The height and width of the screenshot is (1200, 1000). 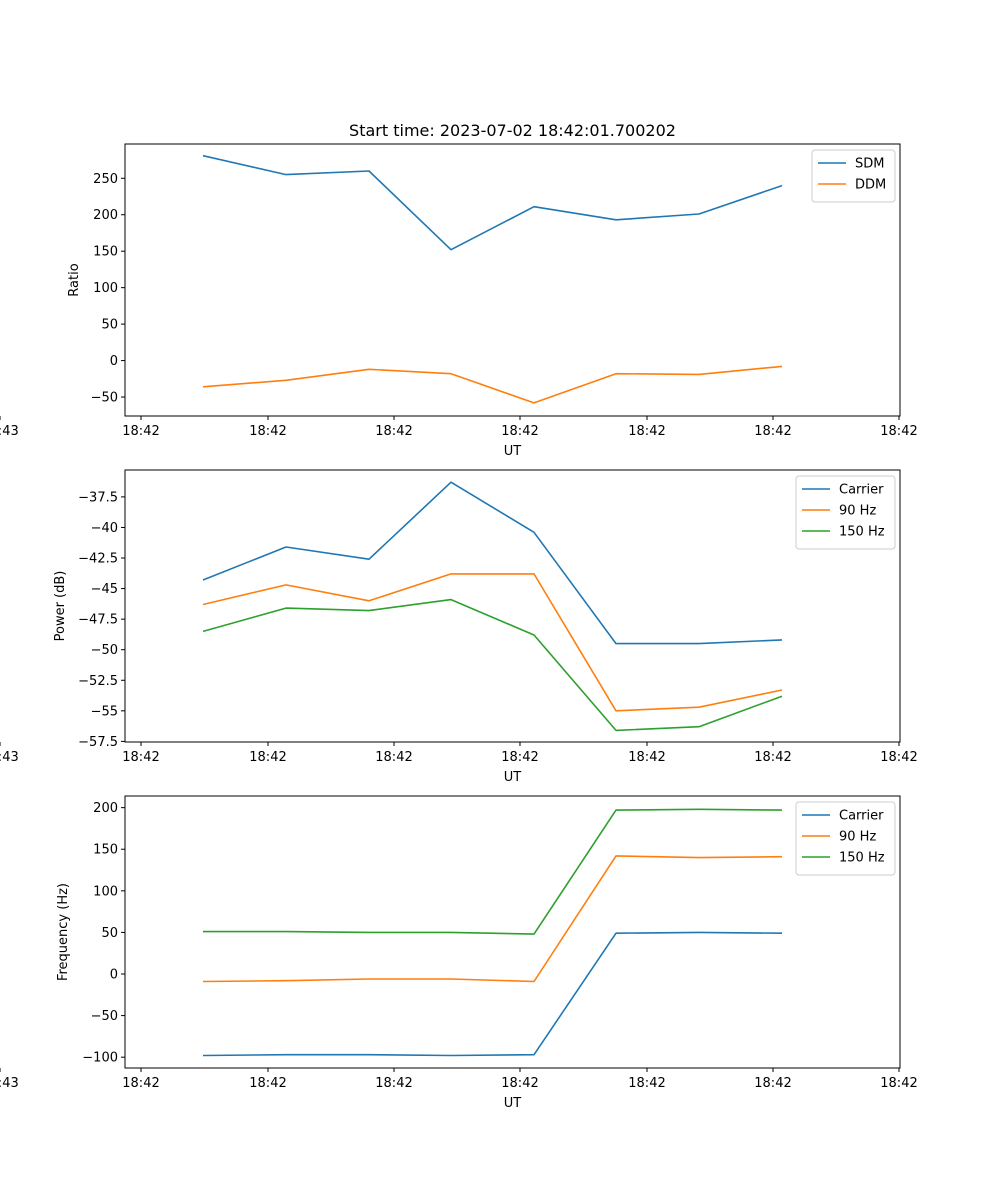 What do you see at coordinates (98, 559) in the screenshot?
I see `y-tick-label: −42.5` at bounding box center [98, 559].